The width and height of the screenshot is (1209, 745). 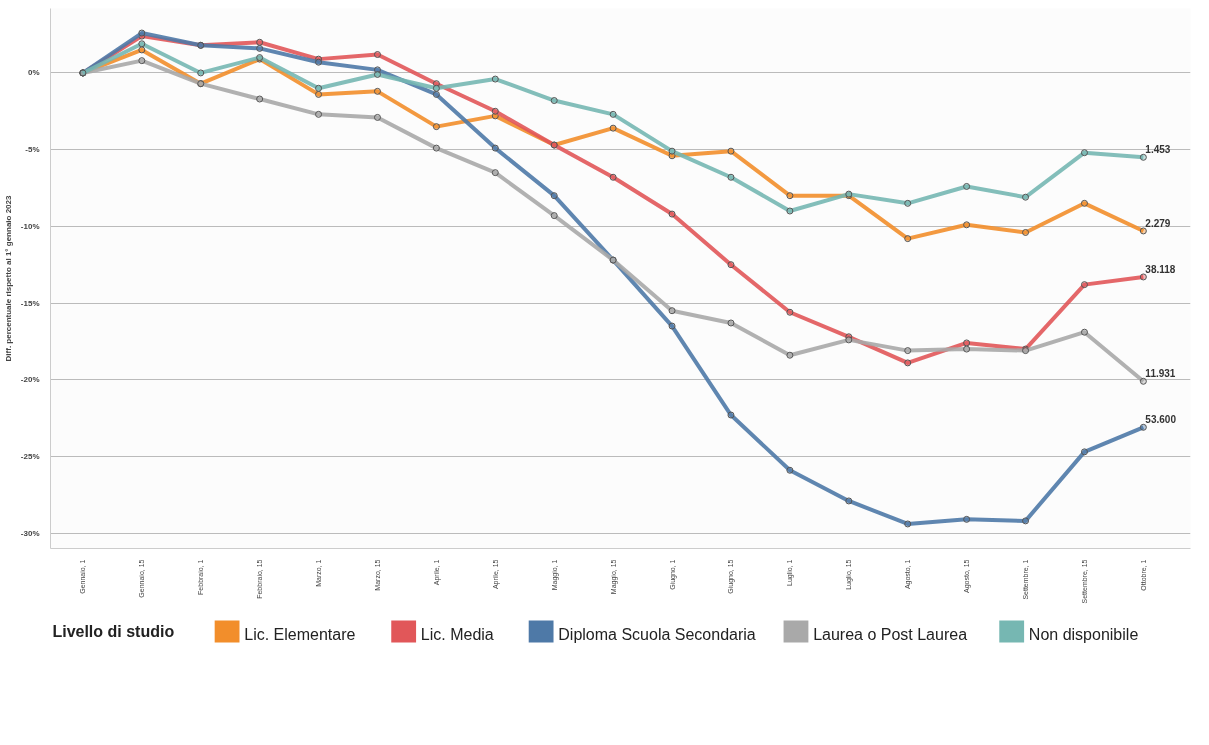 I want to click on annotation: 53.600, so click(x=1161, y=420).